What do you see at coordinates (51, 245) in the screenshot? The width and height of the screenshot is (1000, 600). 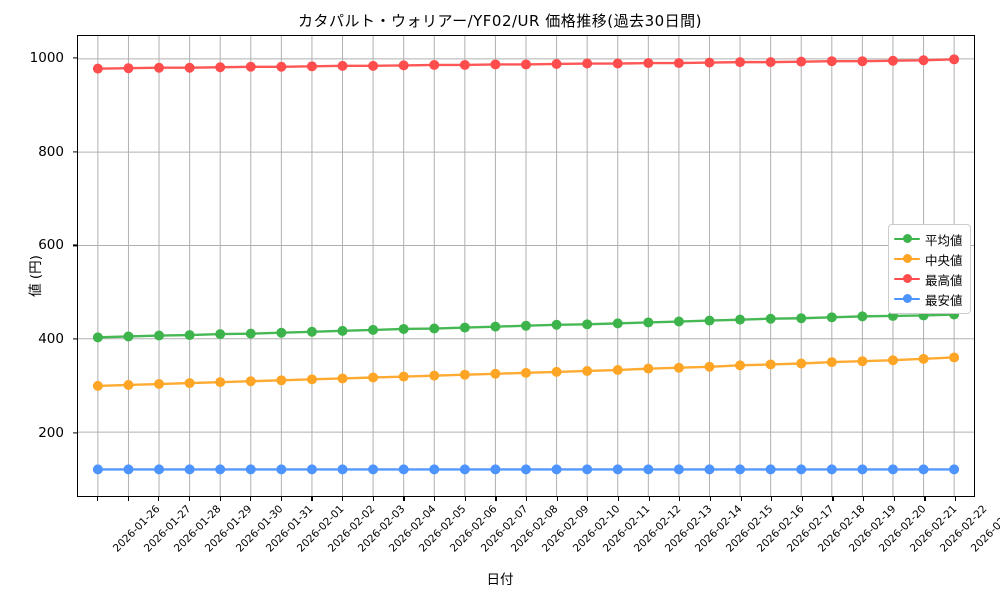 I see `y-tick-label: 600` at bounding box center [51, 245].